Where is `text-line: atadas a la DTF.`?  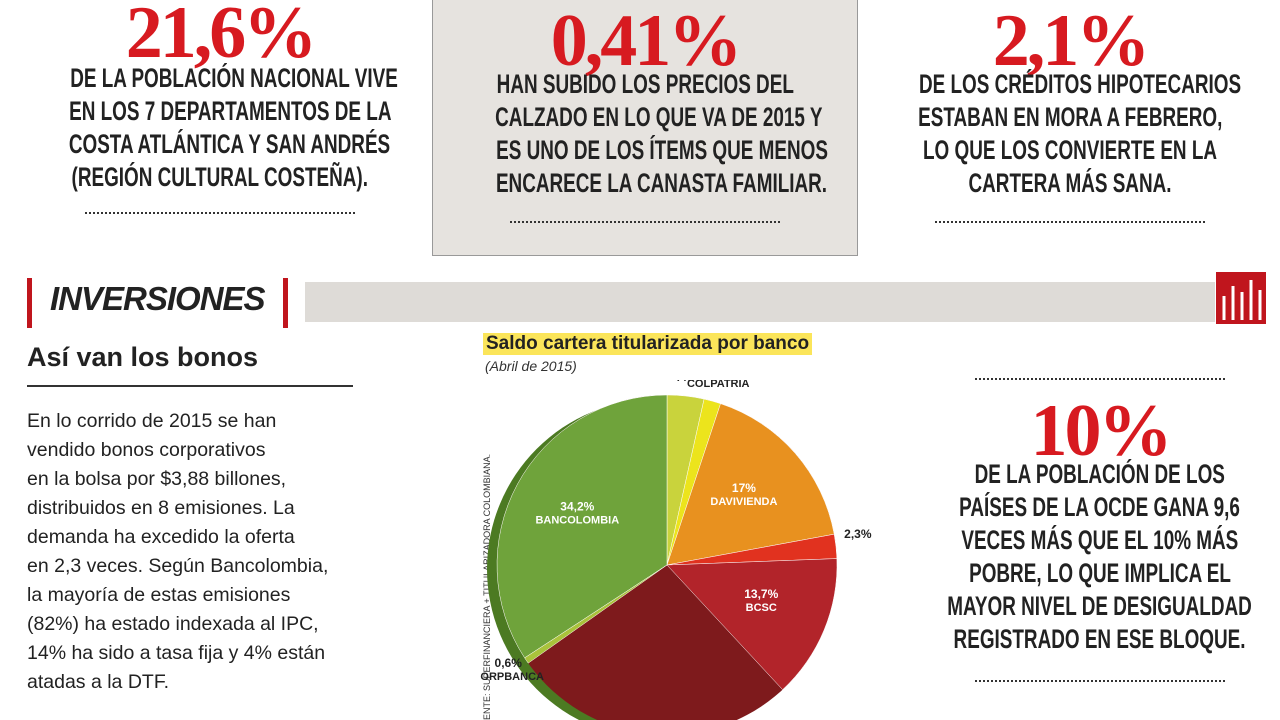
text-line: atadas a la DTF. is located at coordinates (98, 682).